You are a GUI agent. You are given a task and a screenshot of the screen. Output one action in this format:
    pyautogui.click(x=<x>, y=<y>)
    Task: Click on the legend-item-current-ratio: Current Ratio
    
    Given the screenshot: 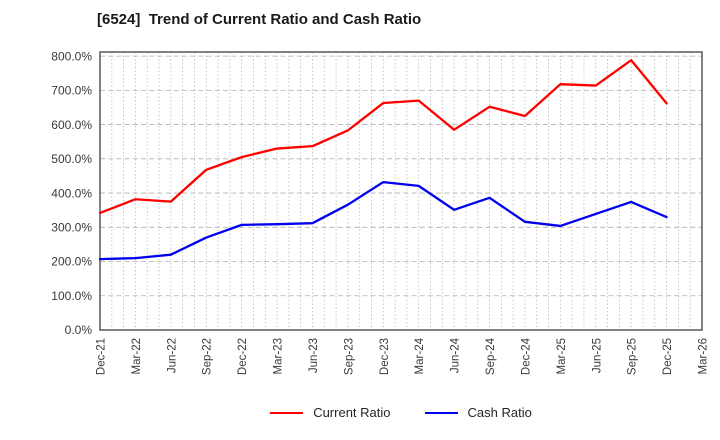 What is the action you would take?
    pyautogui.click(x=330, y=412)
    